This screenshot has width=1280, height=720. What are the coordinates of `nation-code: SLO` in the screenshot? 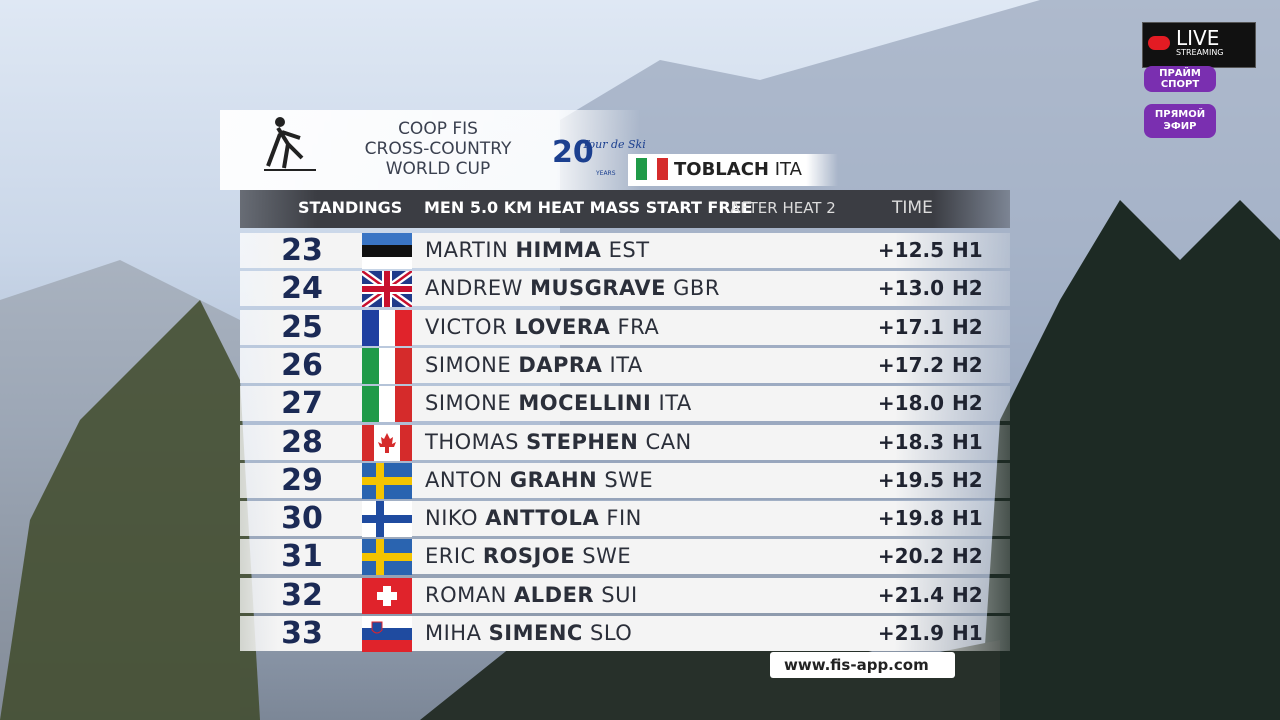 It's located at (611, 633).